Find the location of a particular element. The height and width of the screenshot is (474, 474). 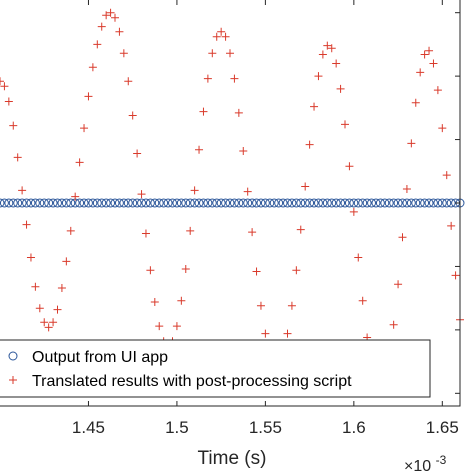

x-axis-exponent-base: ×10 is located at coordinates (417, 466).